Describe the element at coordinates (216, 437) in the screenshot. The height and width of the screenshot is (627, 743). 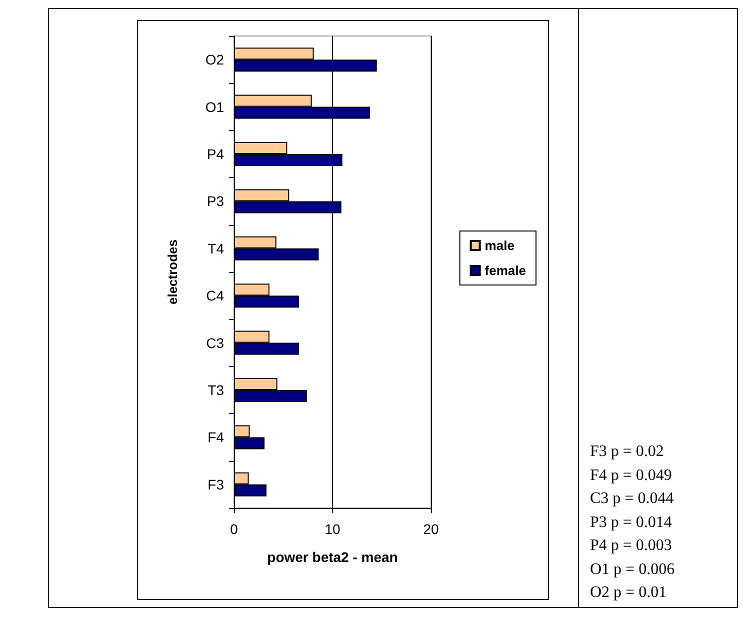
I see `y-tick-label: F4` at that location.